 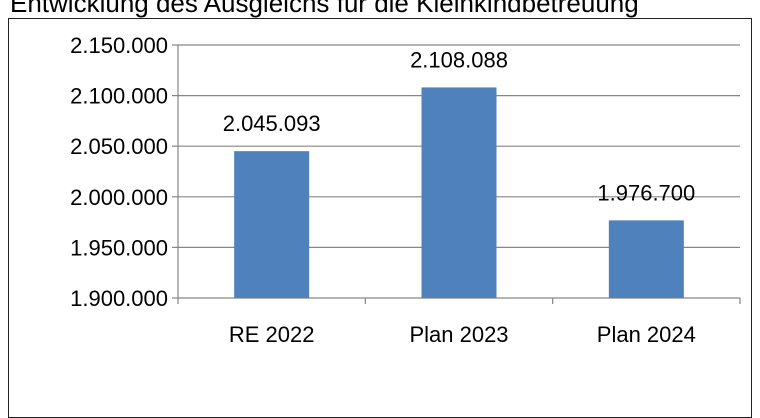 I want to click on y-tick-label: 1.950.000, so click(x=119, y=247).